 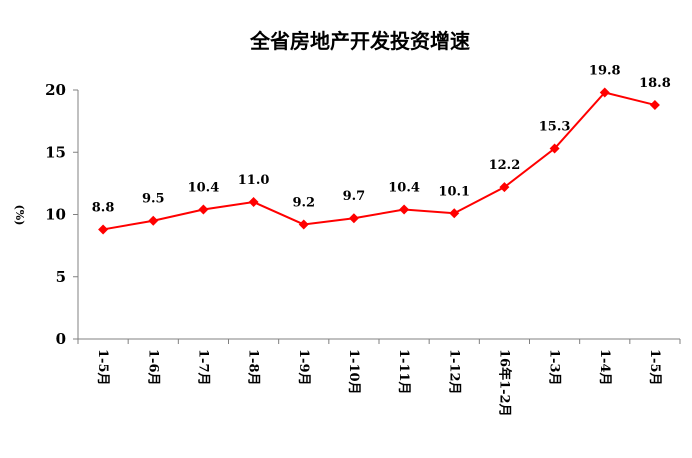 I want to click on data-label: 9.2, so click(x=303, y=202).